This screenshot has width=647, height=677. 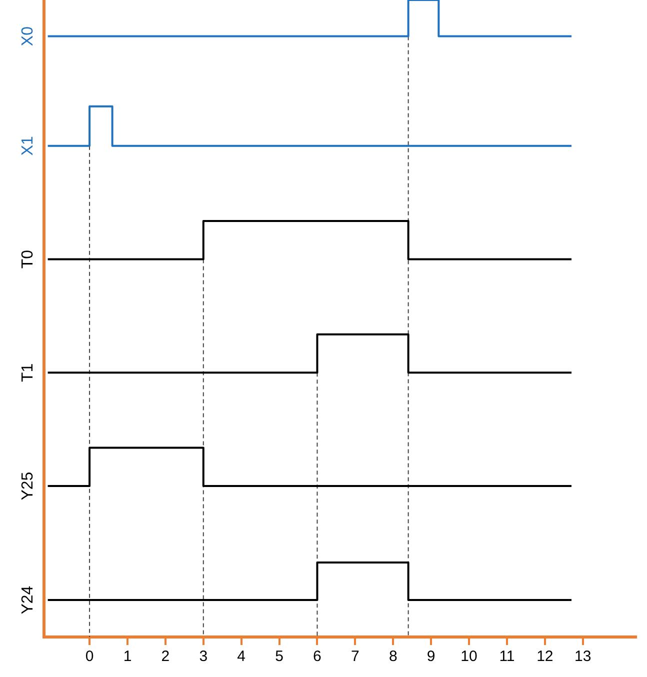 I want to click on x-tick-label: 12, so click(x=545, y=657).